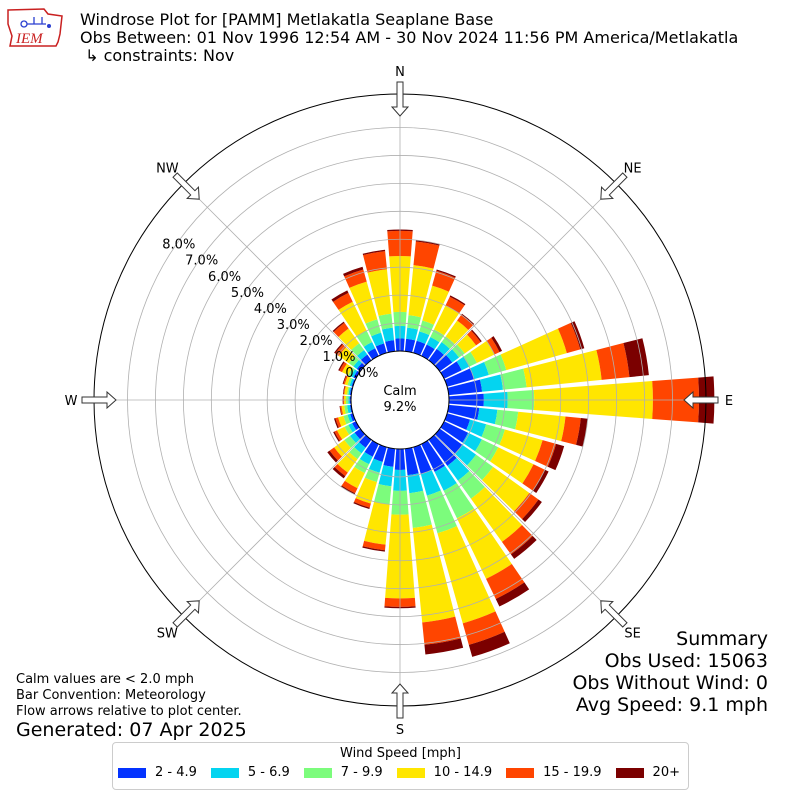 The height and width of the screenshot is (800, 800). I want to click on legend-swatch, so click(410, 772).